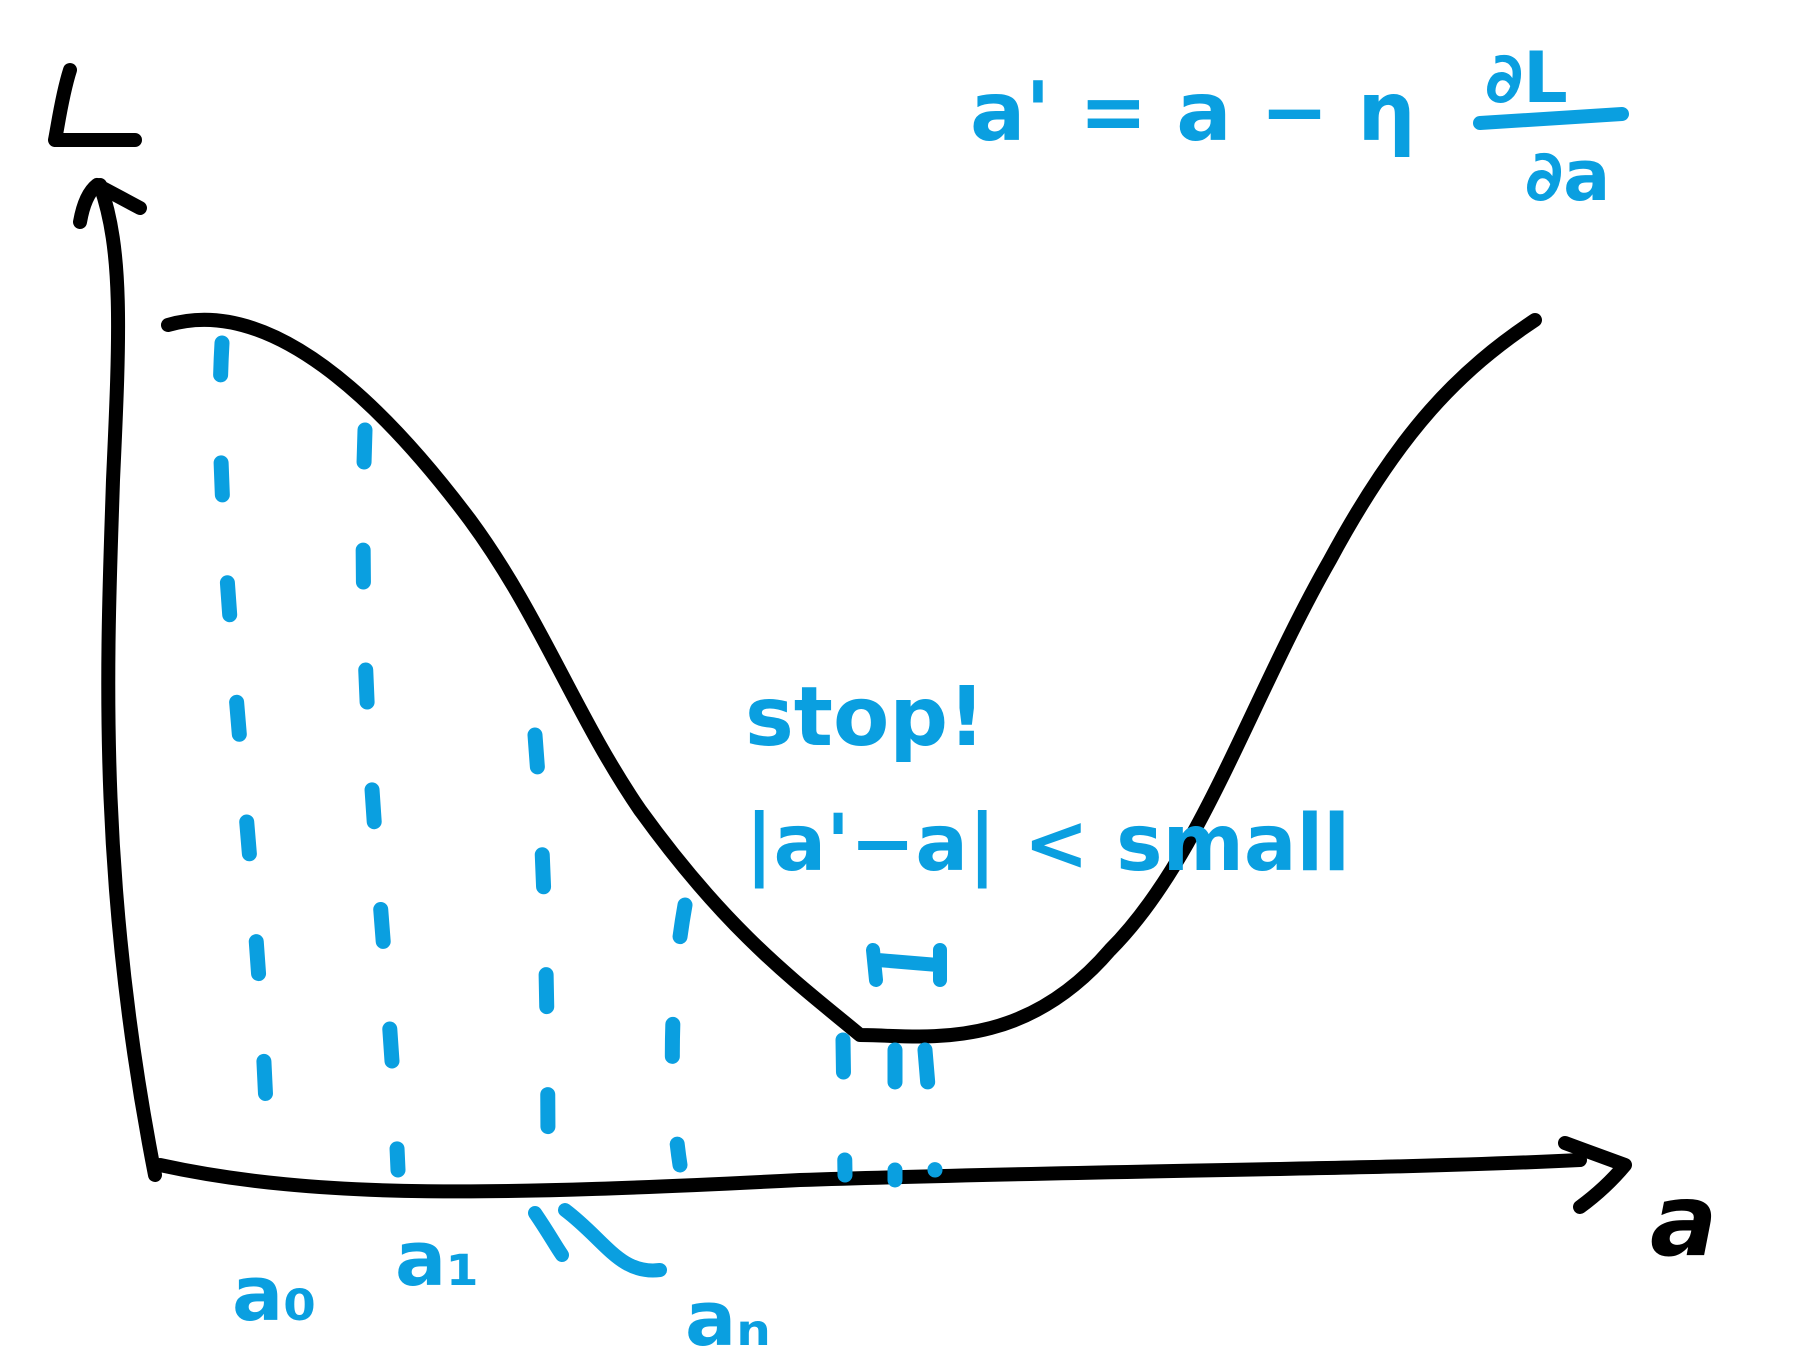 Image resolution: width=1793 pixels, height=1368 pixels. I want to click on iterate-label-a1: a₁, so click(437, 1258).